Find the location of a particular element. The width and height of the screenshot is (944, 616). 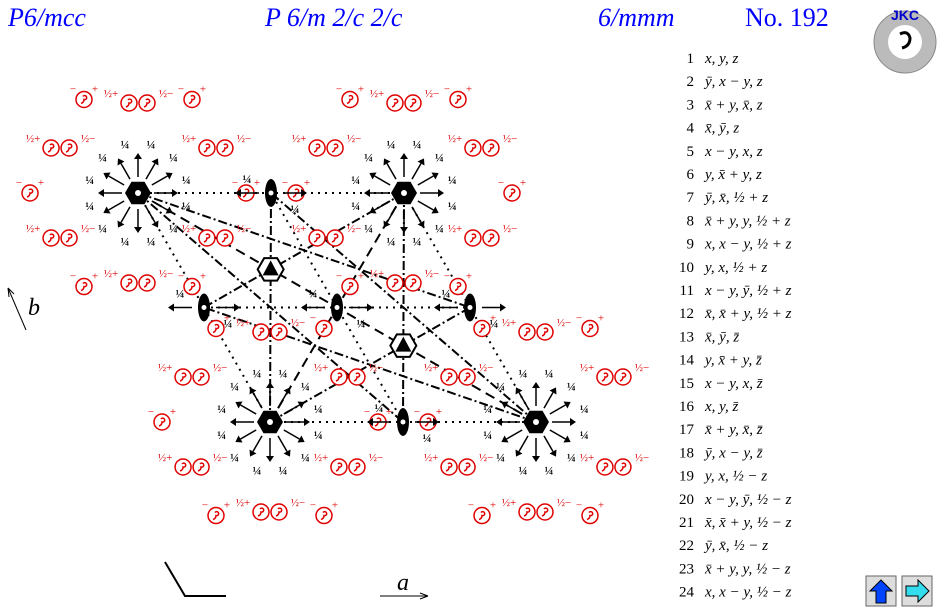

short-symbol: P6/mcc is located at coordinates (46, 17).